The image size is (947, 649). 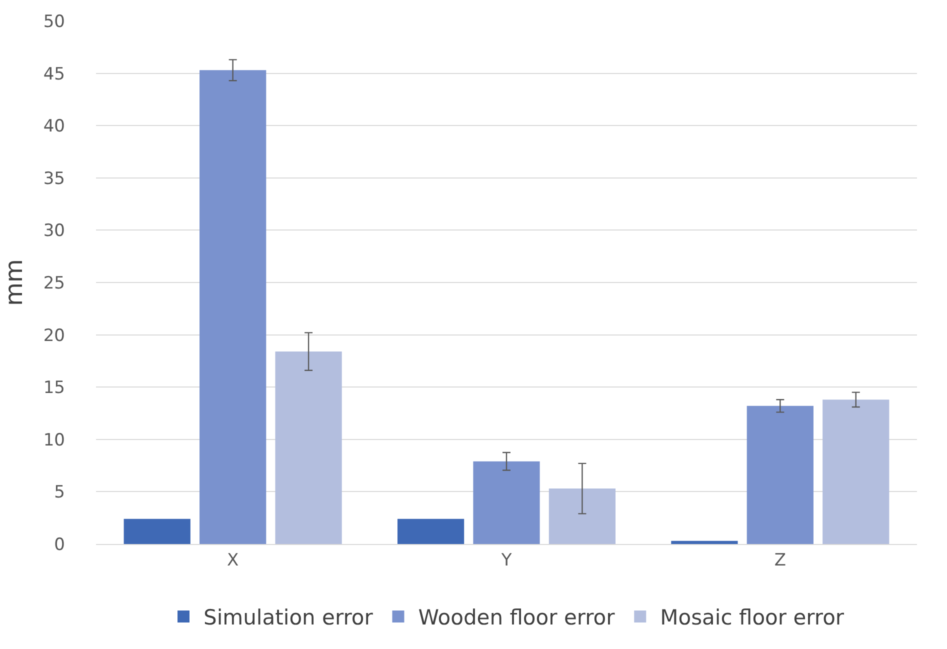 I want to click on y-tick-label: 15, so click(x=54, y=388).